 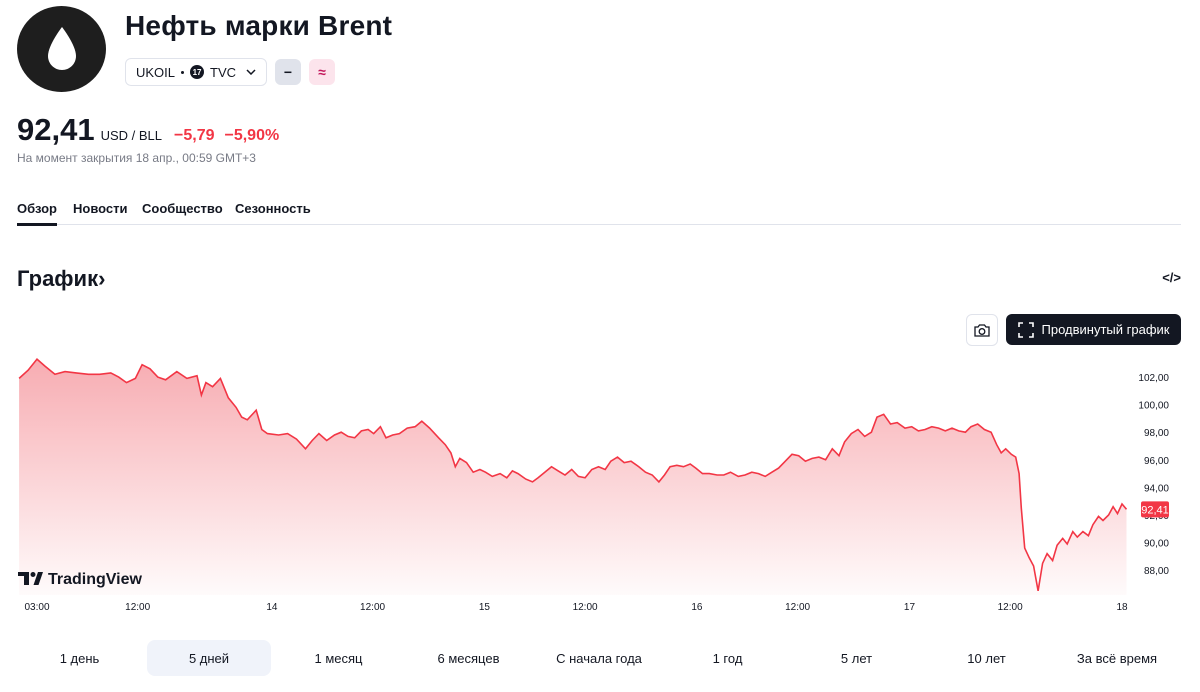 What do you see at coordinates (599, 213) in the screenshot?
I see `nav-tabs: Обзор Новости Сообщество Сезонность` at bounding box center [599, 213].